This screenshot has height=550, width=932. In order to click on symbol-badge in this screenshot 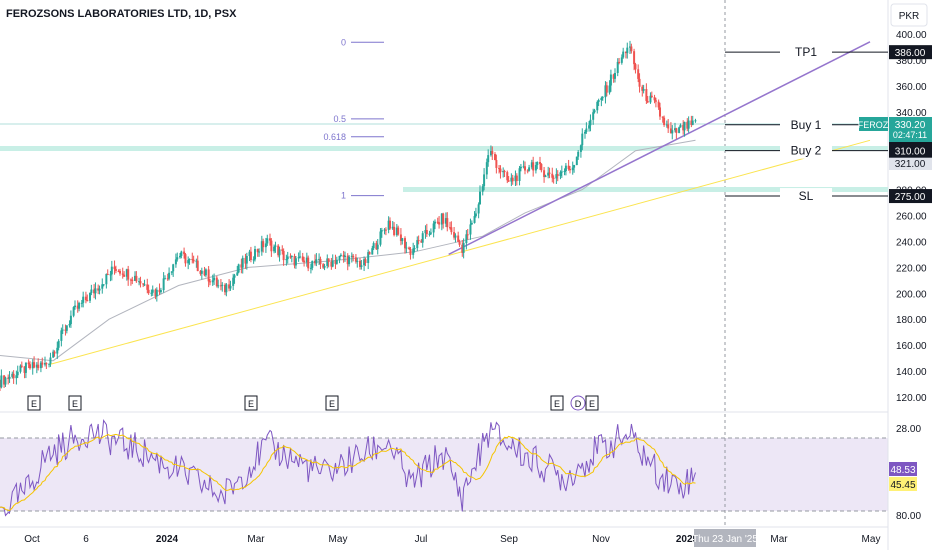, I will do `click(873, 124)`.